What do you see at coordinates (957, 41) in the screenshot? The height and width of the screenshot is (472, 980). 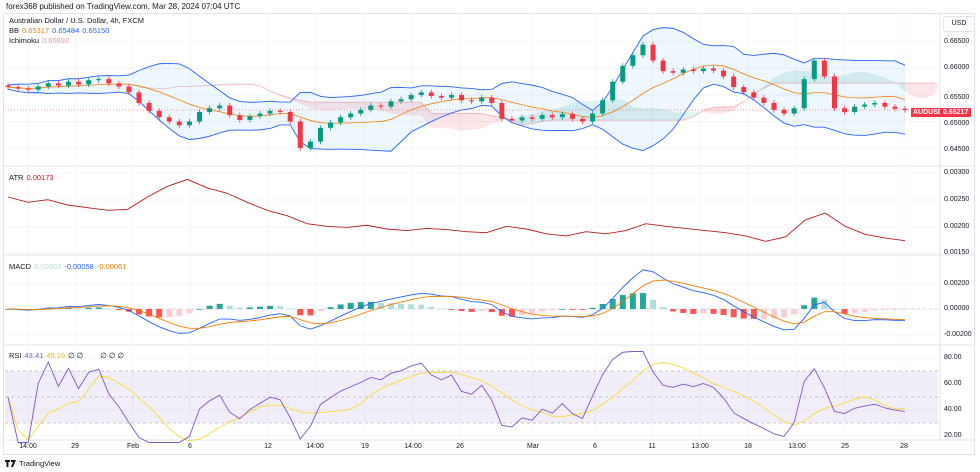 I see `price-tick: 0.66500` at bounding box center [957, 41].